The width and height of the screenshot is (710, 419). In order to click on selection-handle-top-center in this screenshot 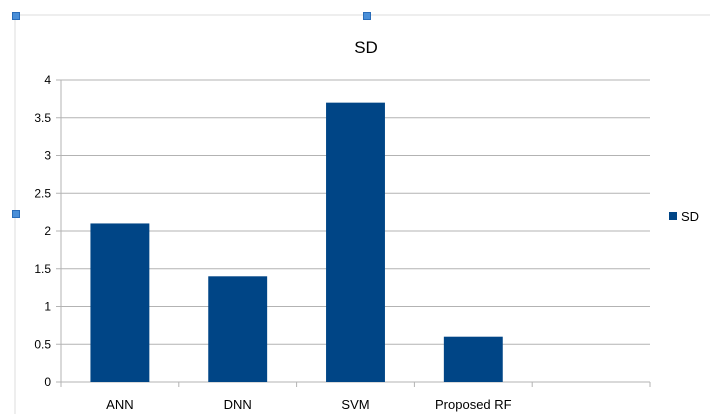, I will do `click(367, 16)`.